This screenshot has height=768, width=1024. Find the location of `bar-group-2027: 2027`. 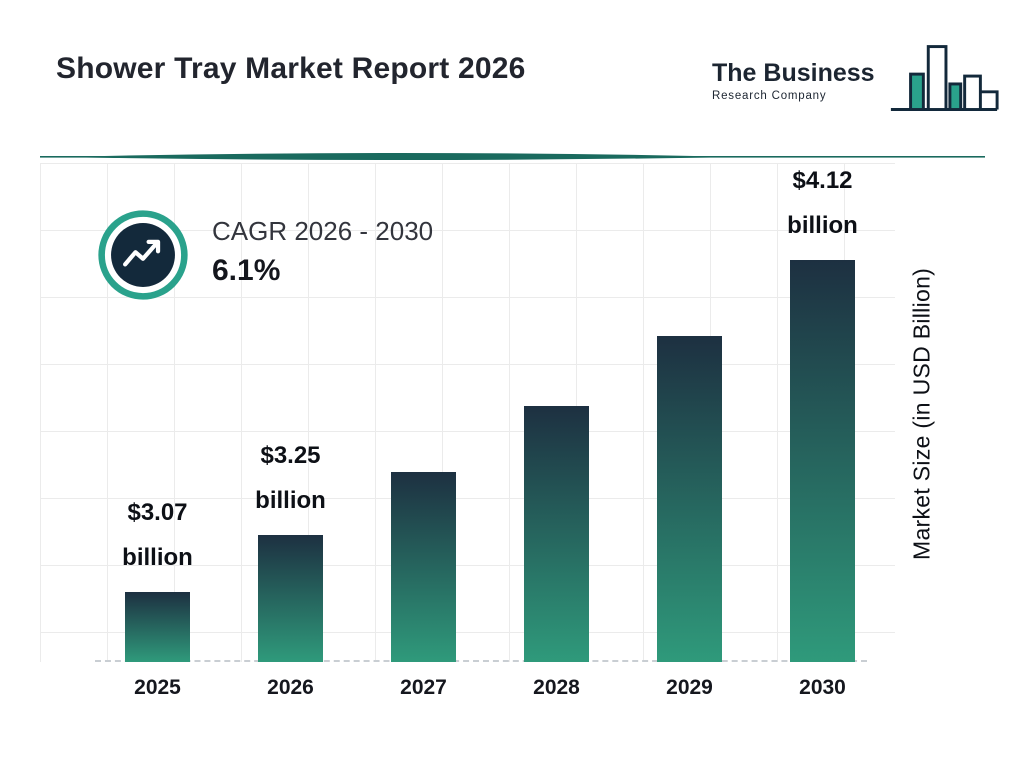

bar-group-2027: 2027 is located at coordinates (423, 432).